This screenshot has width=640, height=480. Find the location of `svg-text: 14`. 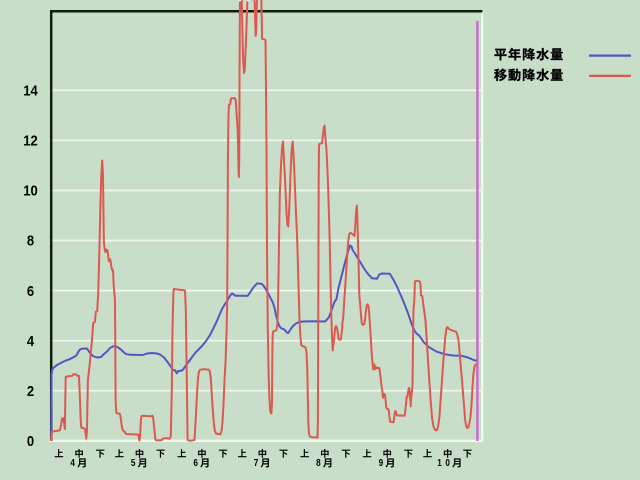

svg-text: 14 is located at coordinates (30, 91).